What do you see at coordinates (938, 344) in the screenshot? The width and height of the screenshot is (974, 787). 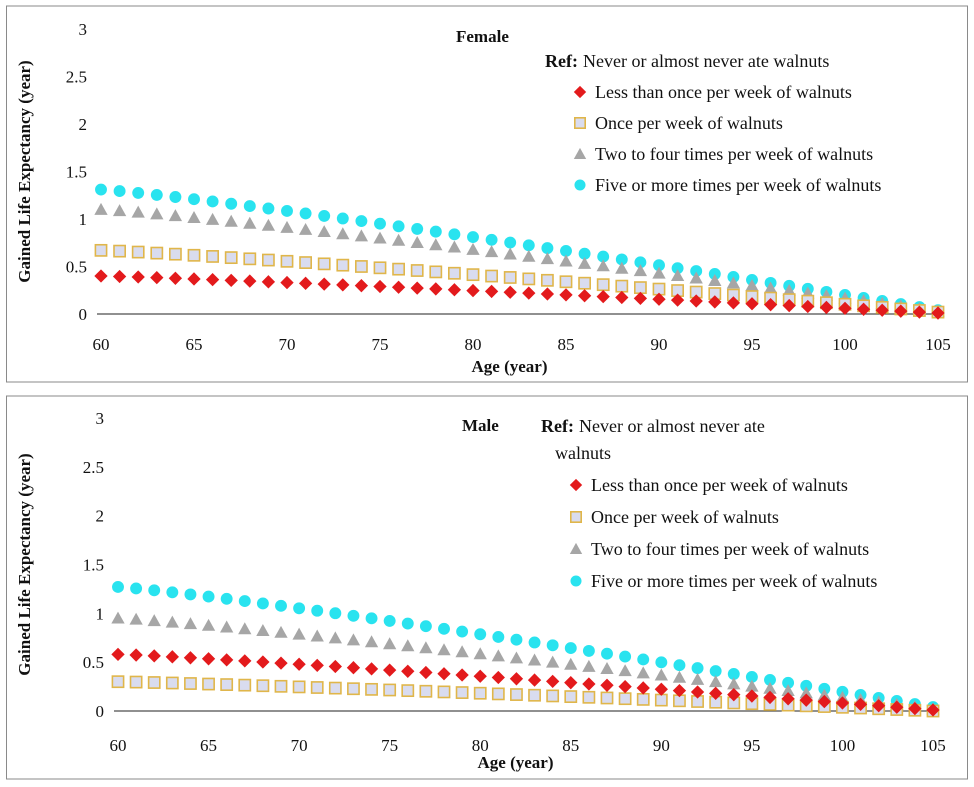 I see `x-tick-label: 105` at bounding box center [938, 344].